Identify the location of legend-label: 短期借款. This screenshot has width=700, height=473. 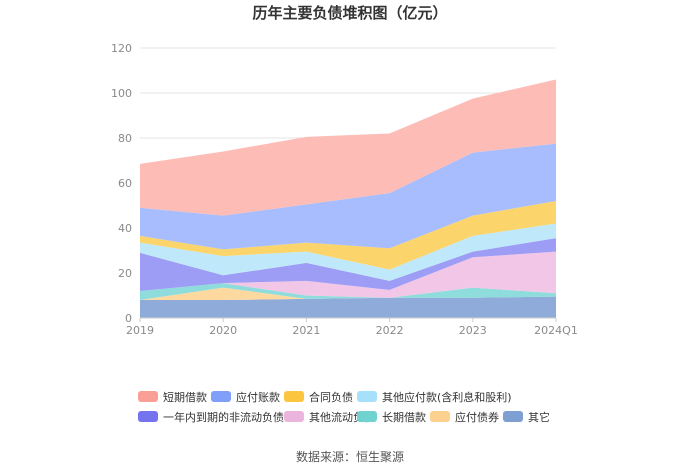
(185, 397).